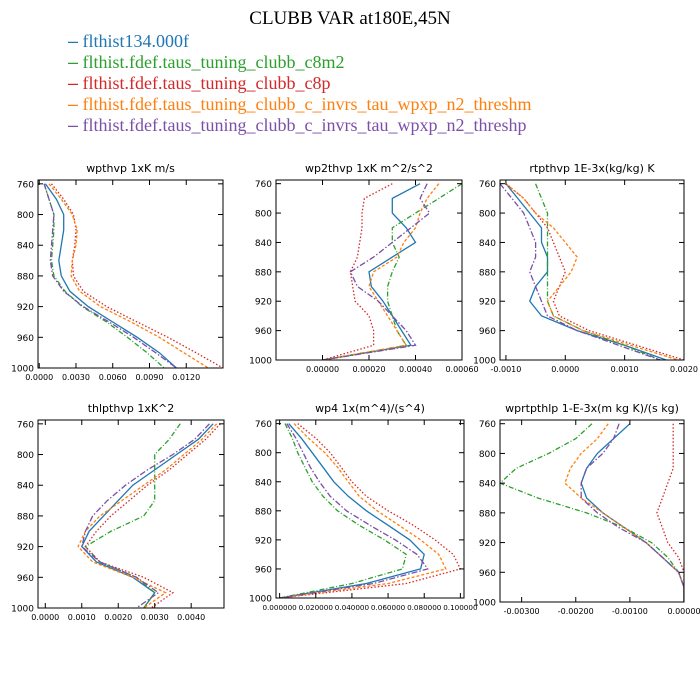  Describe the element at coordinates (352, 607) in the screenshot. I see `x-tick-label: 0.040000` at that location.